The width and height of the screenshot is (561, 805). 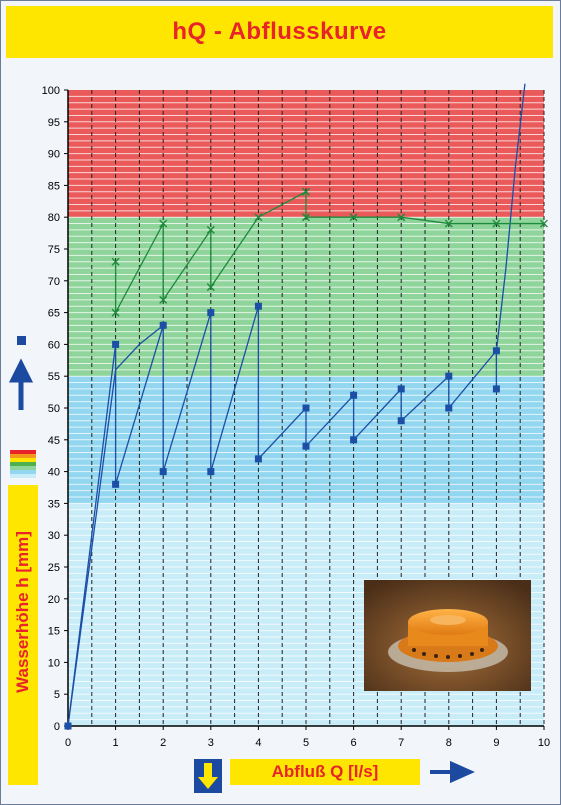 What do you see at coordinates (21, 384) in the screenshot?
I see `up-arrow-icon` at bounding box center [21, 384].